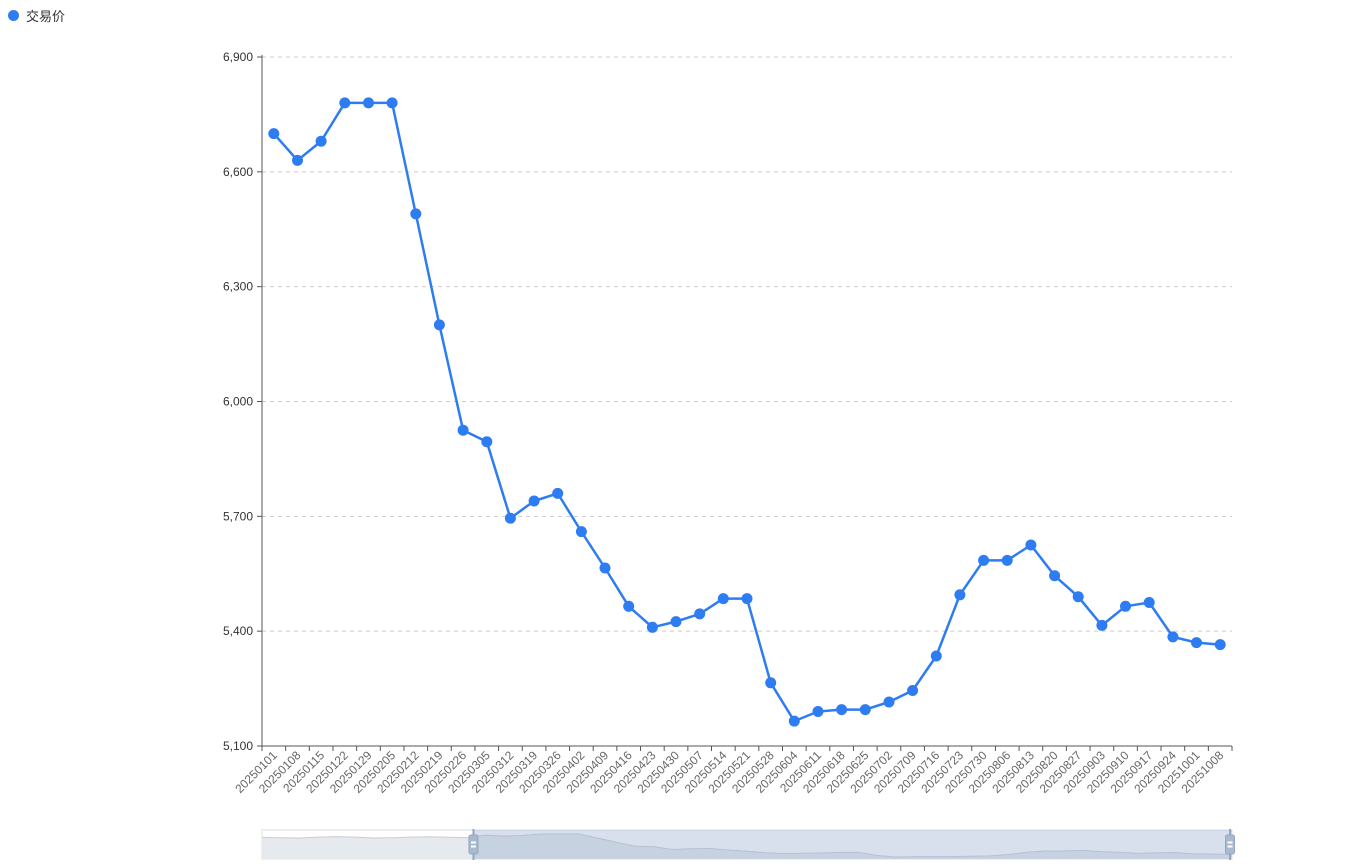  What do you see at coordinates (238, 57) in the screenshot?
I see `y-axis-label: 6,900` at bounding box center [238, 57].